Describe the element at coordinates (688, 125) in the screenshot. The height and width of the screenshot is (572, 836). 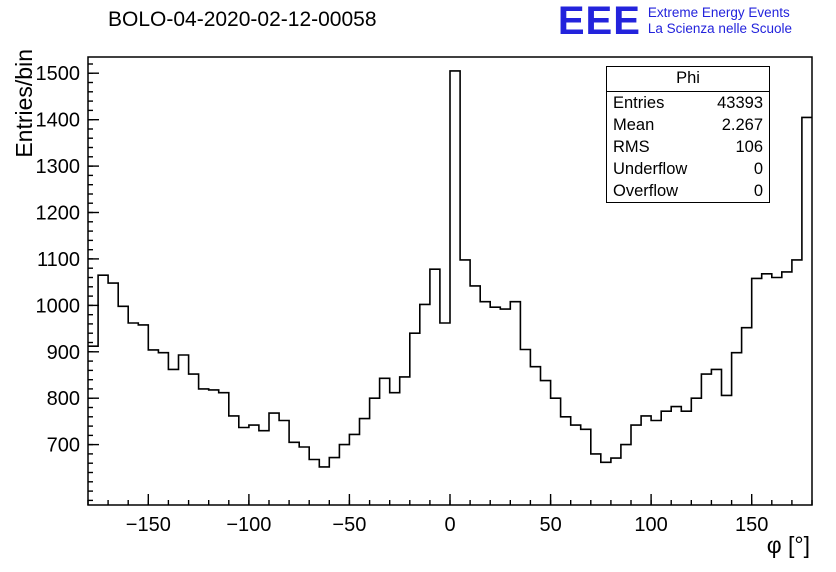
I see `stats-row-mean: Mean 2.267` at that location.